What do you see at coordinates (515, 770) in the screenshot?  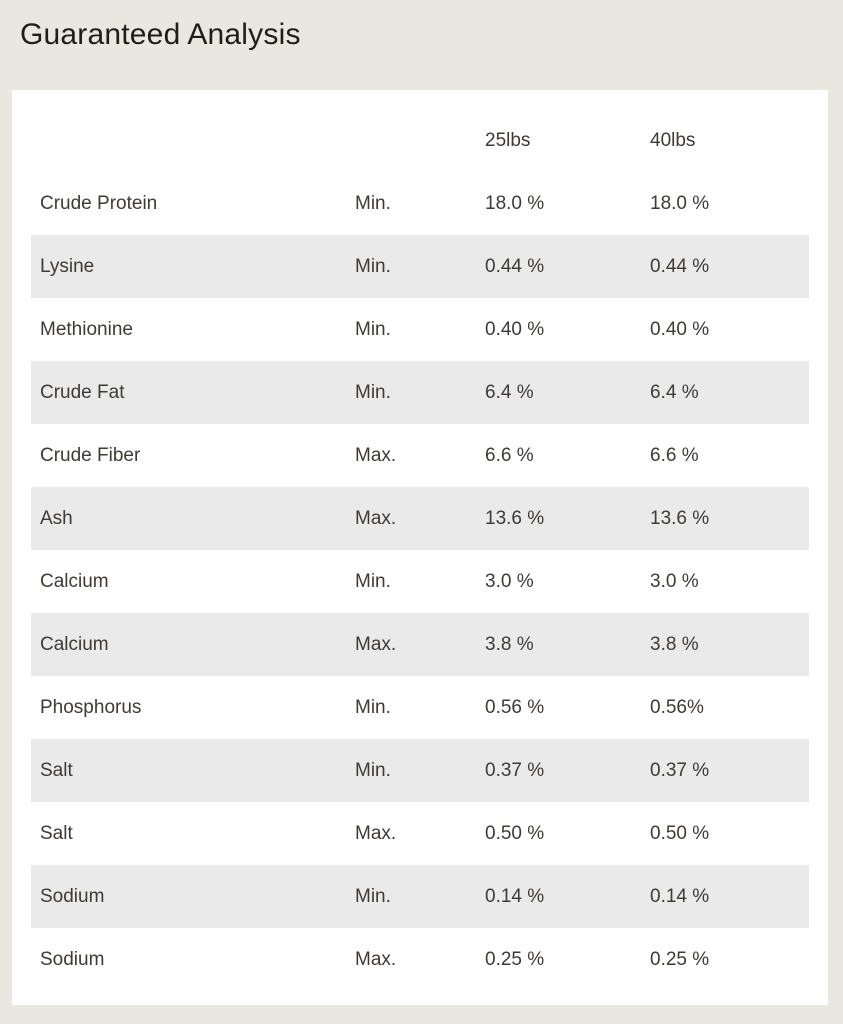 I see `value-25lbs-cell: 0.37 %` at bounding box center [515, 770].